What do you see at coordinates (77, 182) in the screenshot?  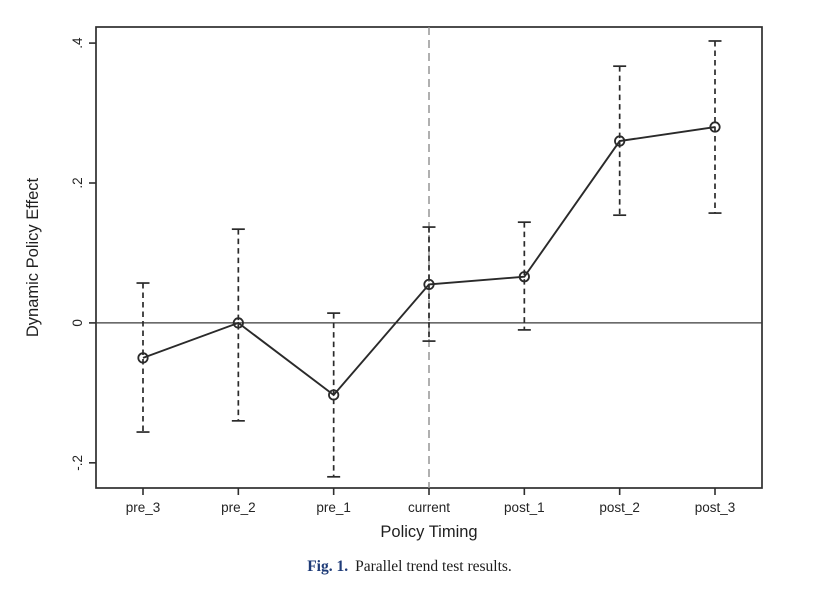 I see `y-tick-label: .2` at bounding box center [77, 182].